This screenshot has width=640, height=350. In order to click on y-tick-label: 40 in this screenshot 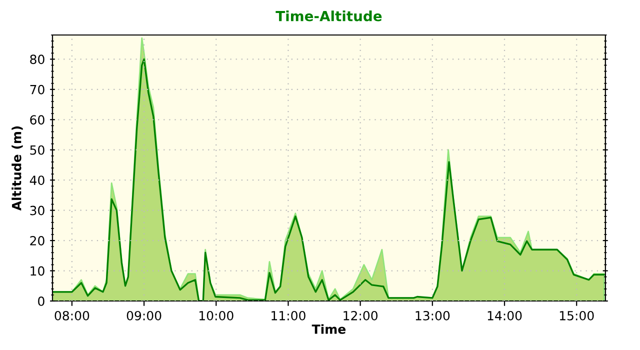, I will do `click(37, 181)`.